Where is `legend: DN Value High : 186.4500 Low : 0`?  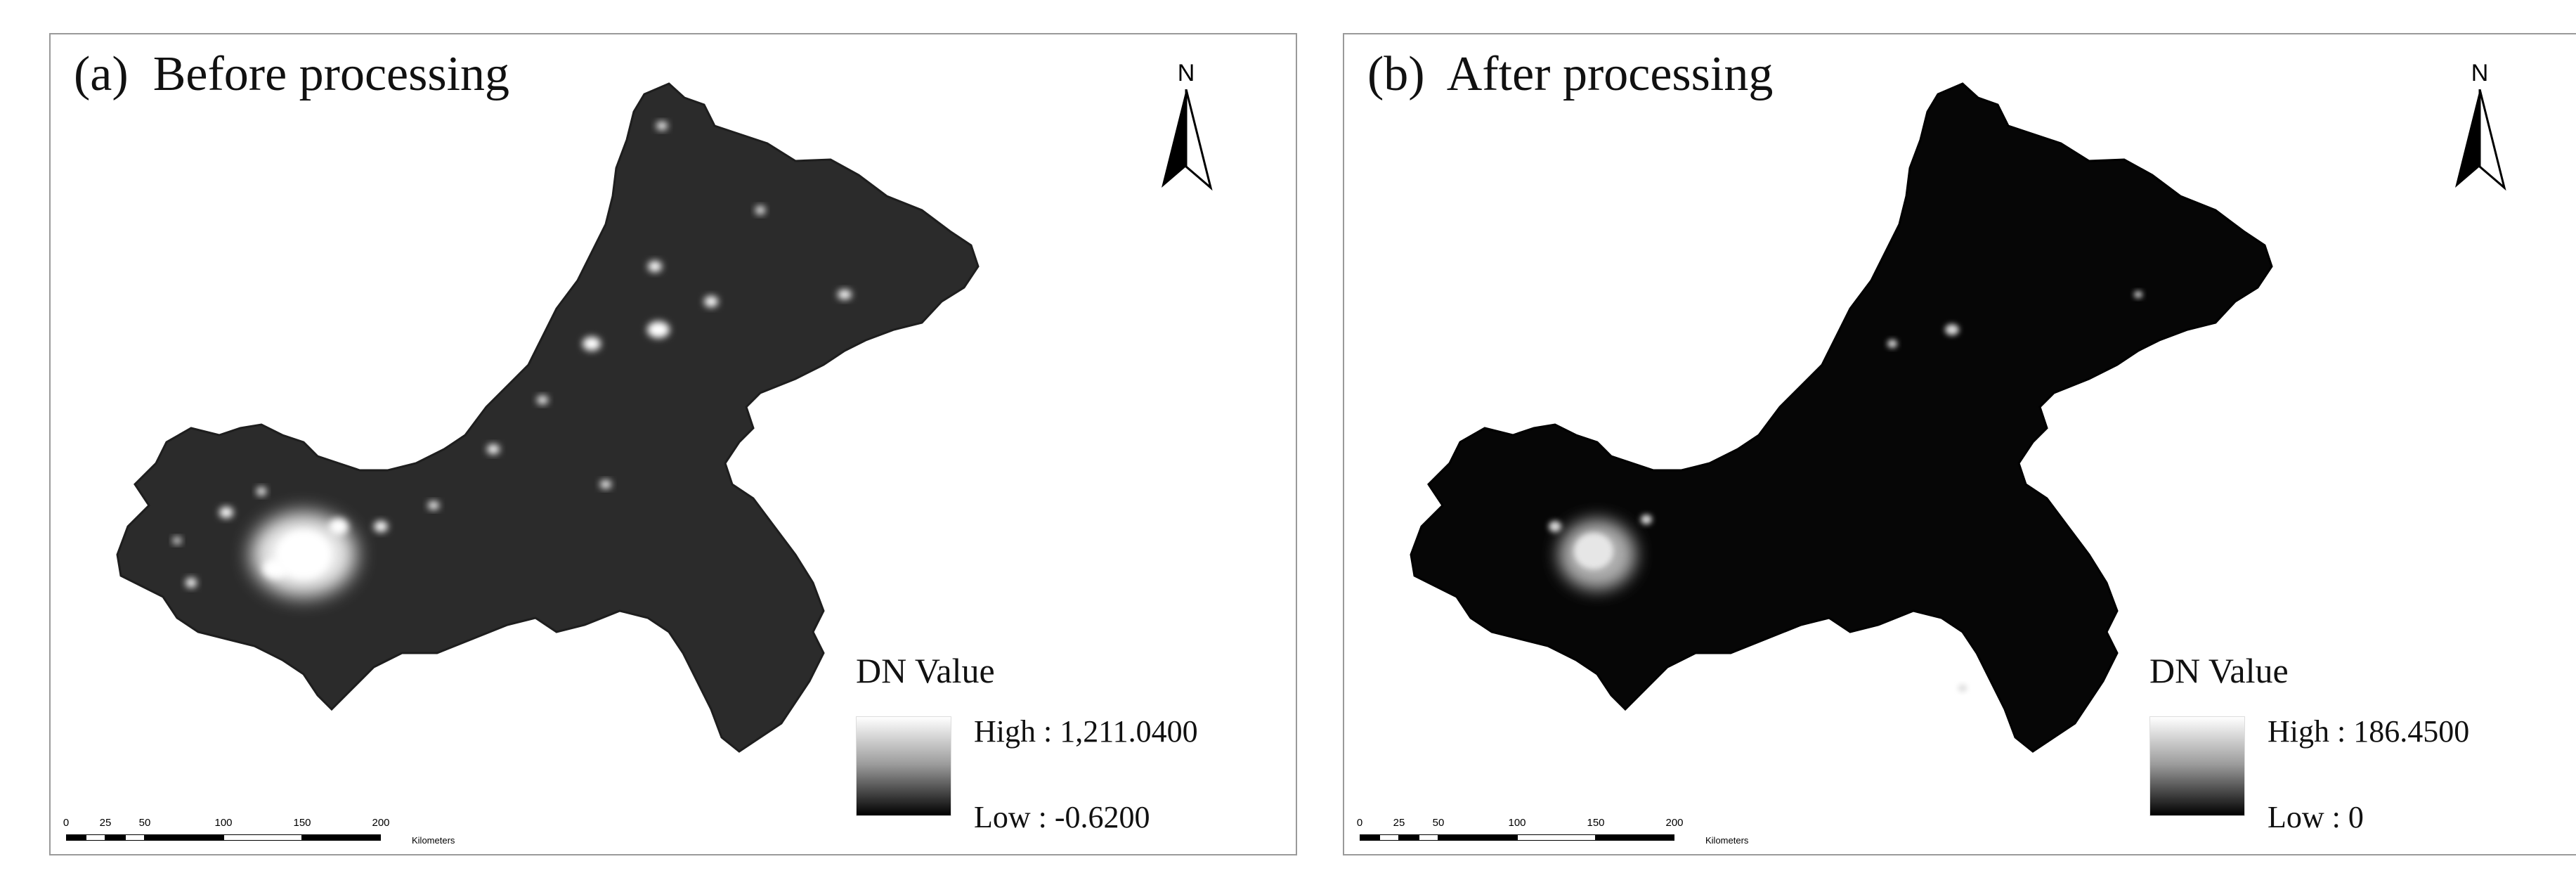 legend: DN Value High : 186.4500 Low : 0 is located at coordinates (2360, 751).